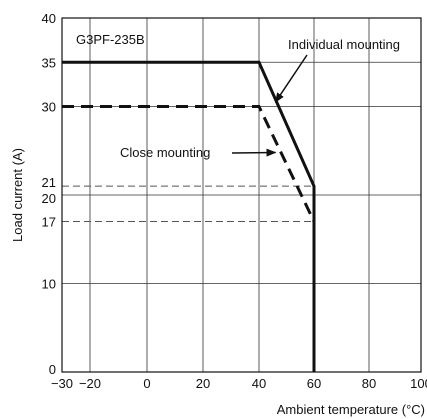 This screenshot has height=419, width=427. I want to click on x-tick-label: −30, so click(62, 383).